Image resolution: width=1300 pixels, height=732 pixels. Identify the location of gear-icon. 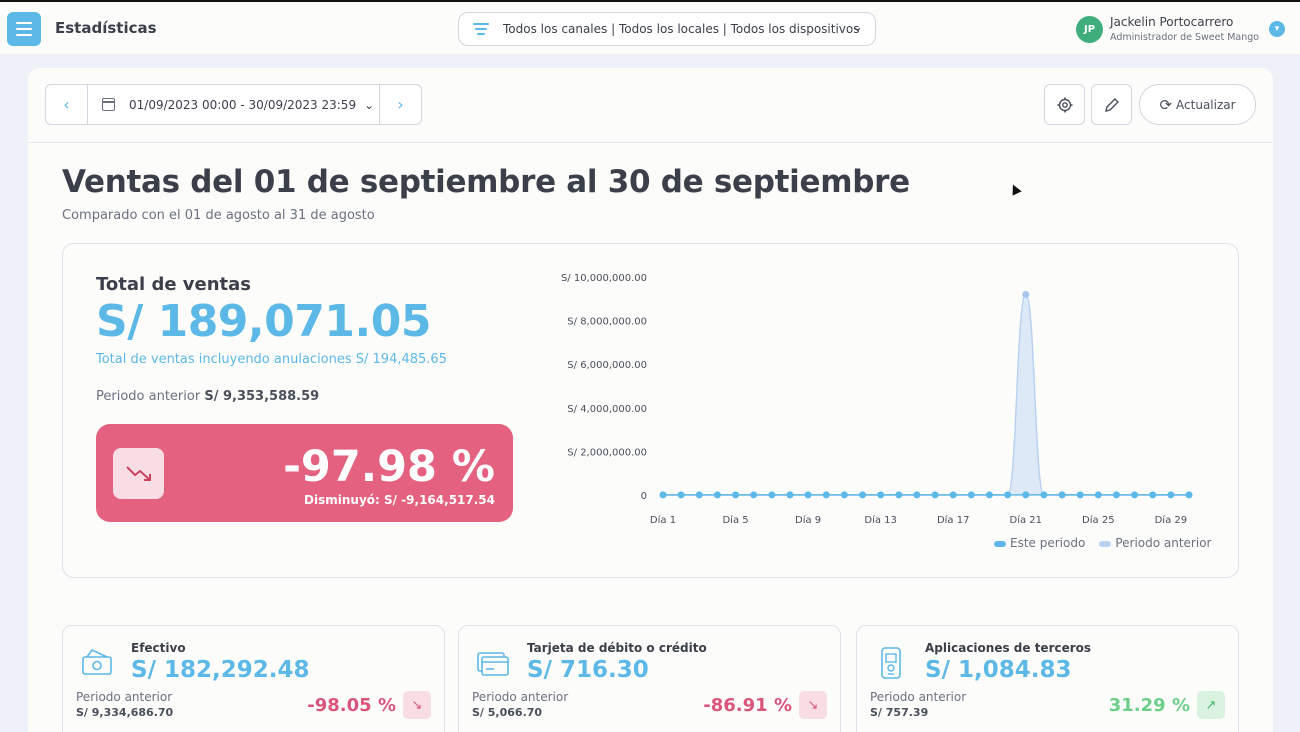
(1064, 104).